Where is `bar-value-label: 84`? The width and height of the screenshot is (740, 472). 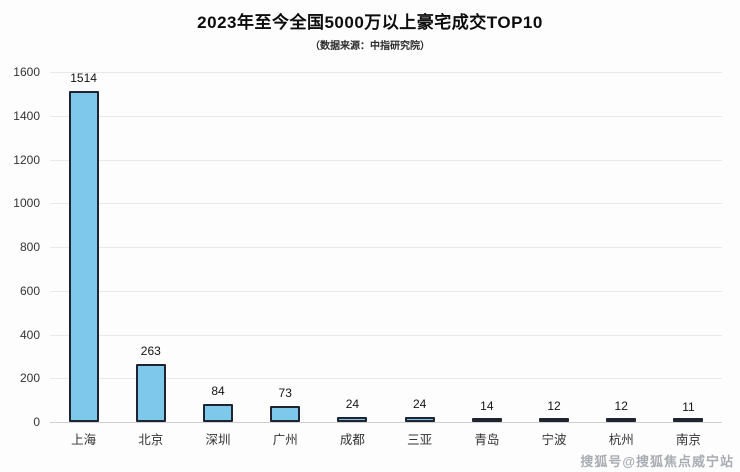 bar-value-label: 84 is located at coordinates (218, 390).